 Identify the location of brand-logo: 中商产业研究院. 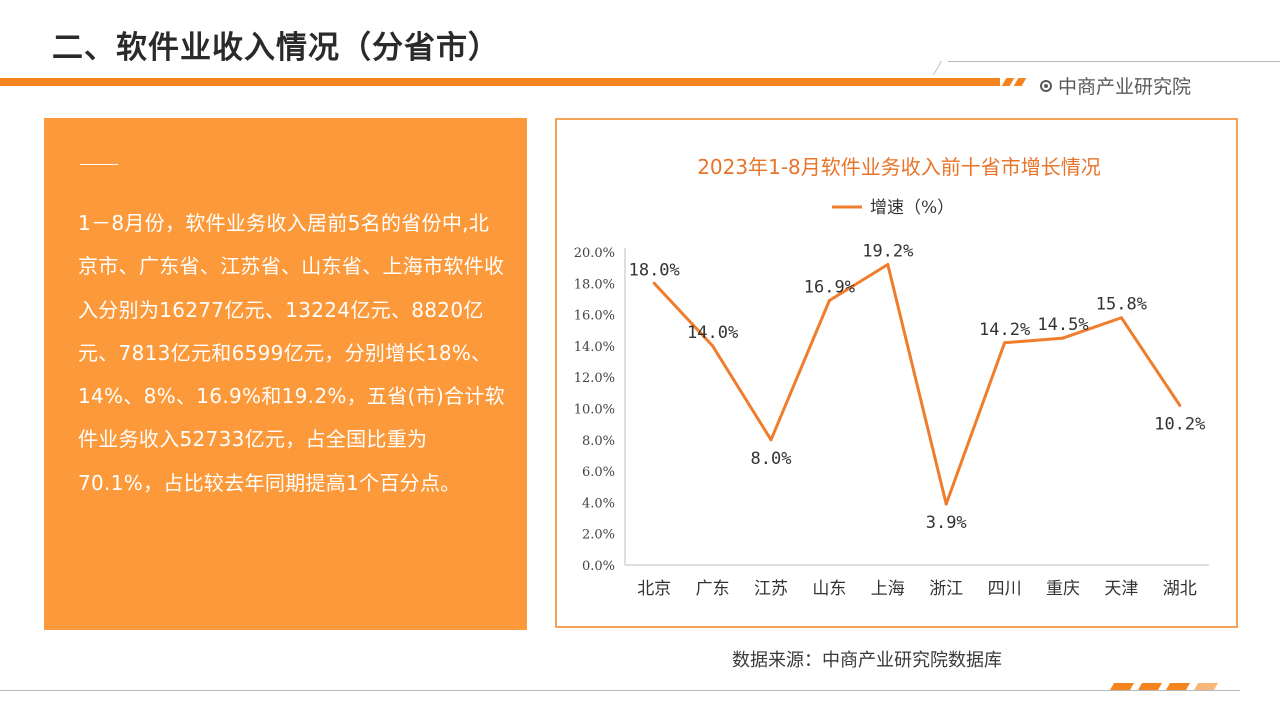
(1115, 85).